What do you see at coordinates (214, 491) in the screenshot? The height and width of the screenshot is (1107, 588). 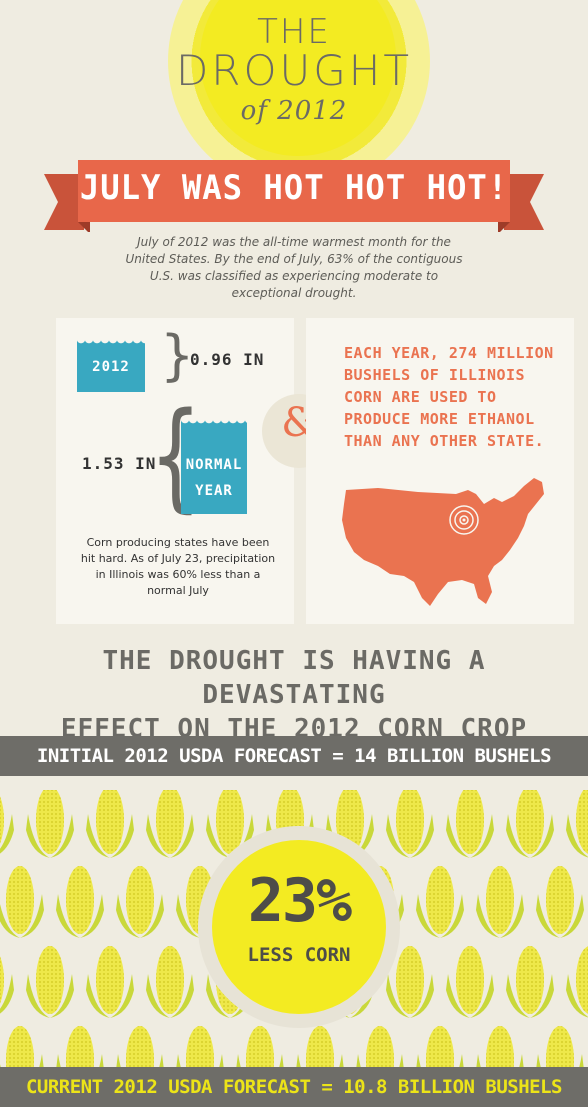 I see `normal-year-label-2: YEAR` at bounding box center [214, 491].